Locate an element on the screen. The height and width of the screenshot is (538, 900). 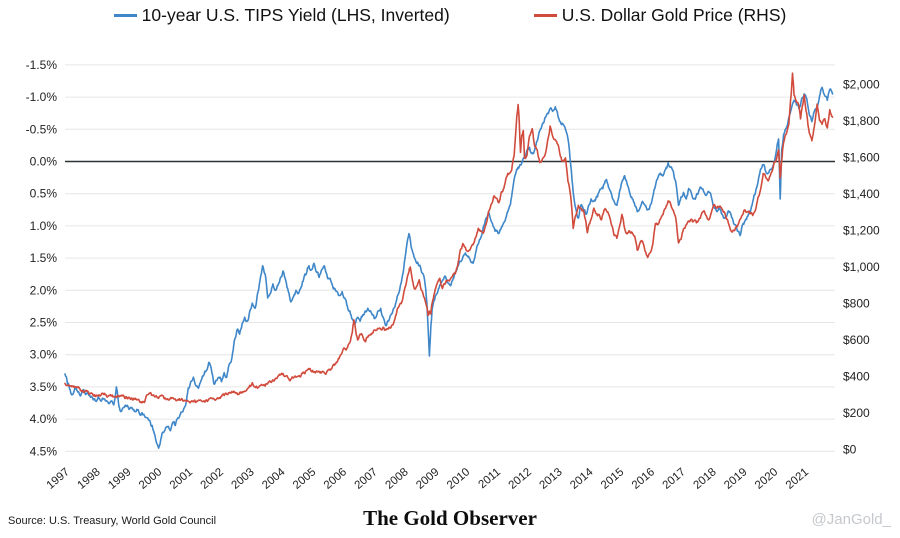
x-axis-tick-label: 2009 is located at coordinates (427, 479).